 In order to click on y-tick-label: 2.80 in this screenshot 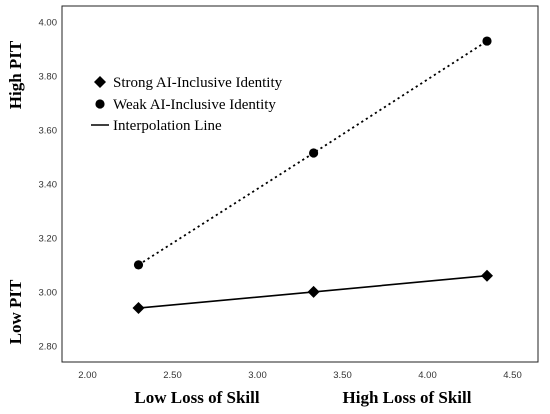, I will do `click(48, 346)`.